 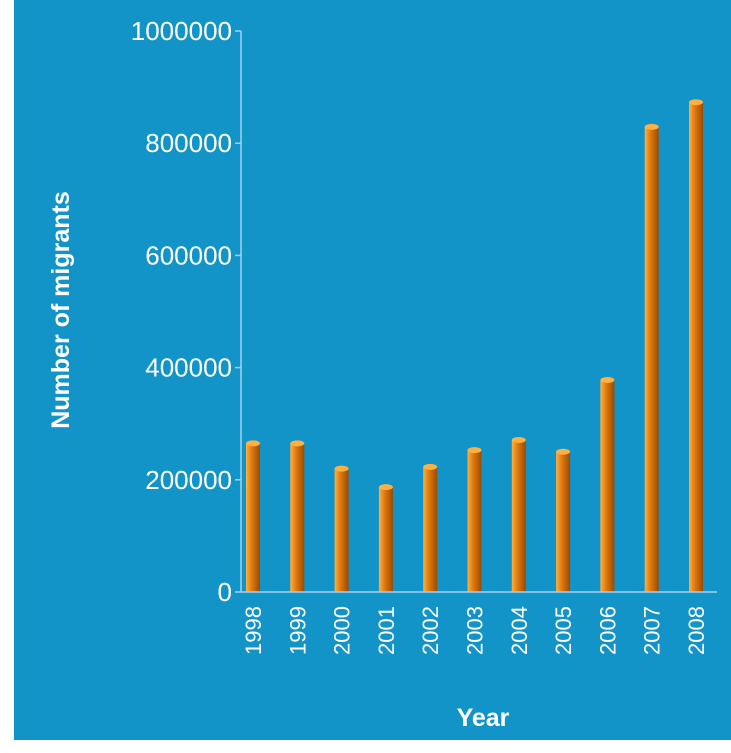 I want to click on bar-cap-1998, so click(x=253, y=443).